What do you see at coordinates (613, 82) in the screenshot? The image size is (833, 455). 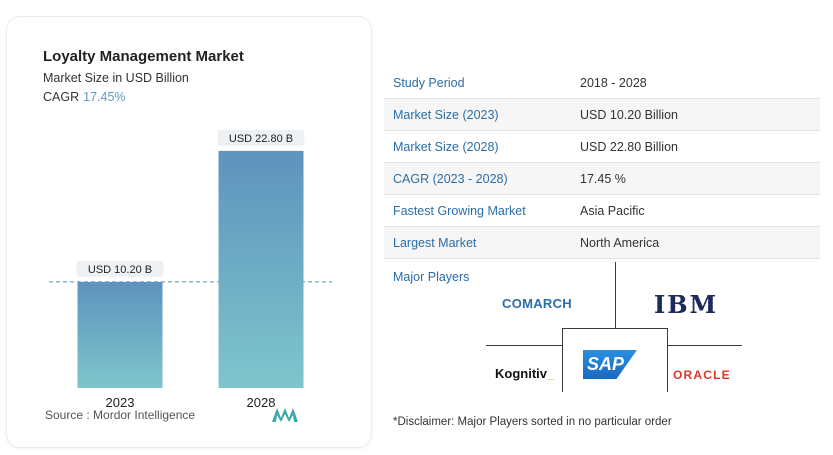 I see `stat-value: 2018 - 2028` at bounding box center [613, 82].